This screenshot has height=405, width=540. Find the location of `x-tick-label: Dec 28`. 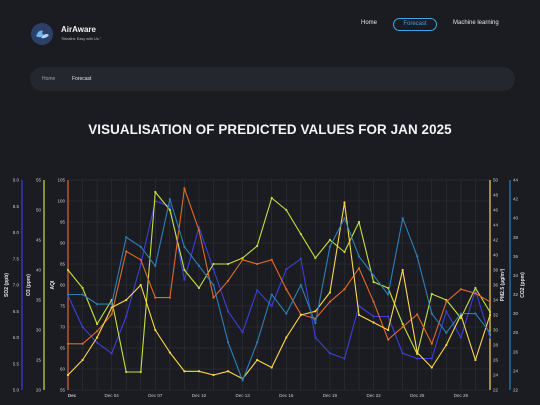

x-tick-label: Dec 28 is located at coordinates (461, 395).